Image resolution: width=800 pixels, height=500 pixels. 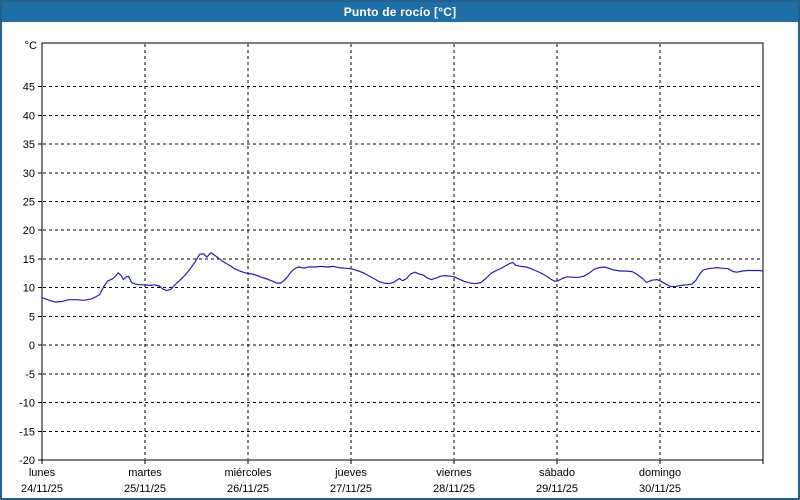 I want to click on y-tick-label: -15, so click(x=27, y=432).